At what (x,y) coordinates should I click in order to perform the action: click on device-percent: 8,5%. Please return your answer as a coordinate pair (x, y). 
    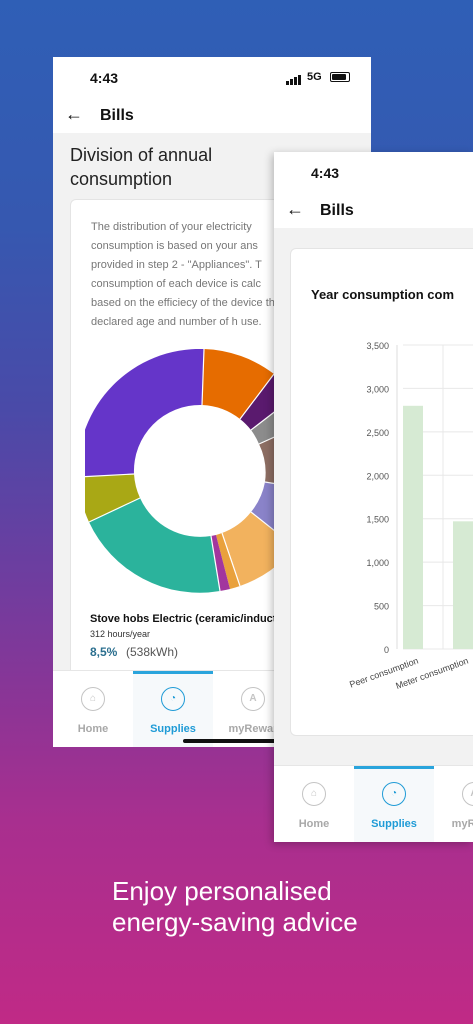
    Looking at the image, I should click on (104, 652).